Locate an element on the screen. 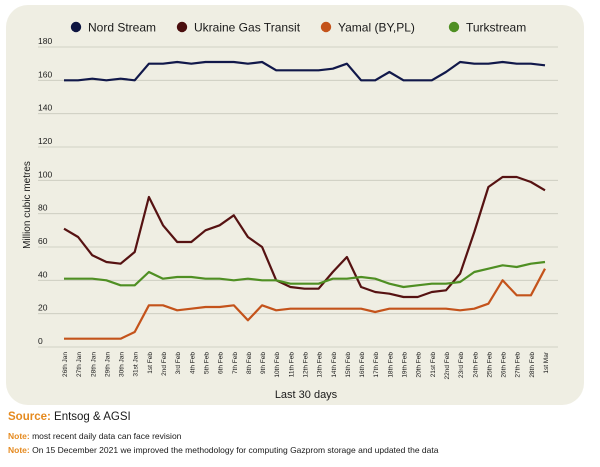  y-axis-ticks: 0 20 40 60 80 100 120 140 160 180 is located at coordinates (45, 191).